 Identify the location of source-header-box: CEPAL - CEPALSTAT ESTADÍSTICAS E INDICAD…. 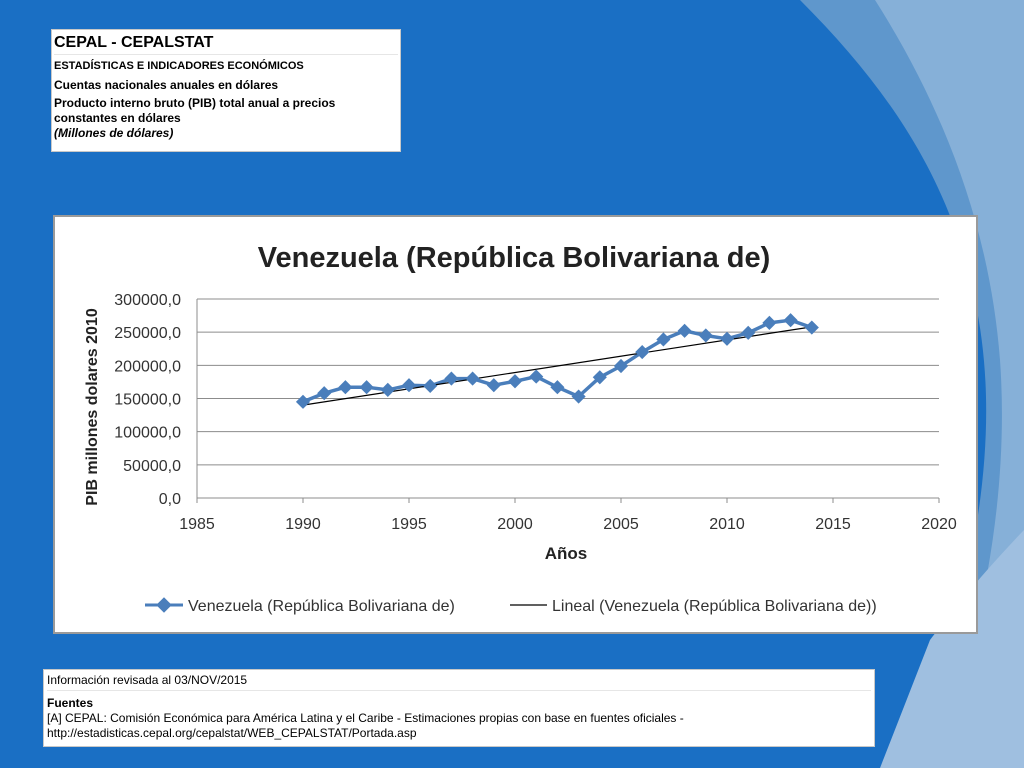
(226, 90).